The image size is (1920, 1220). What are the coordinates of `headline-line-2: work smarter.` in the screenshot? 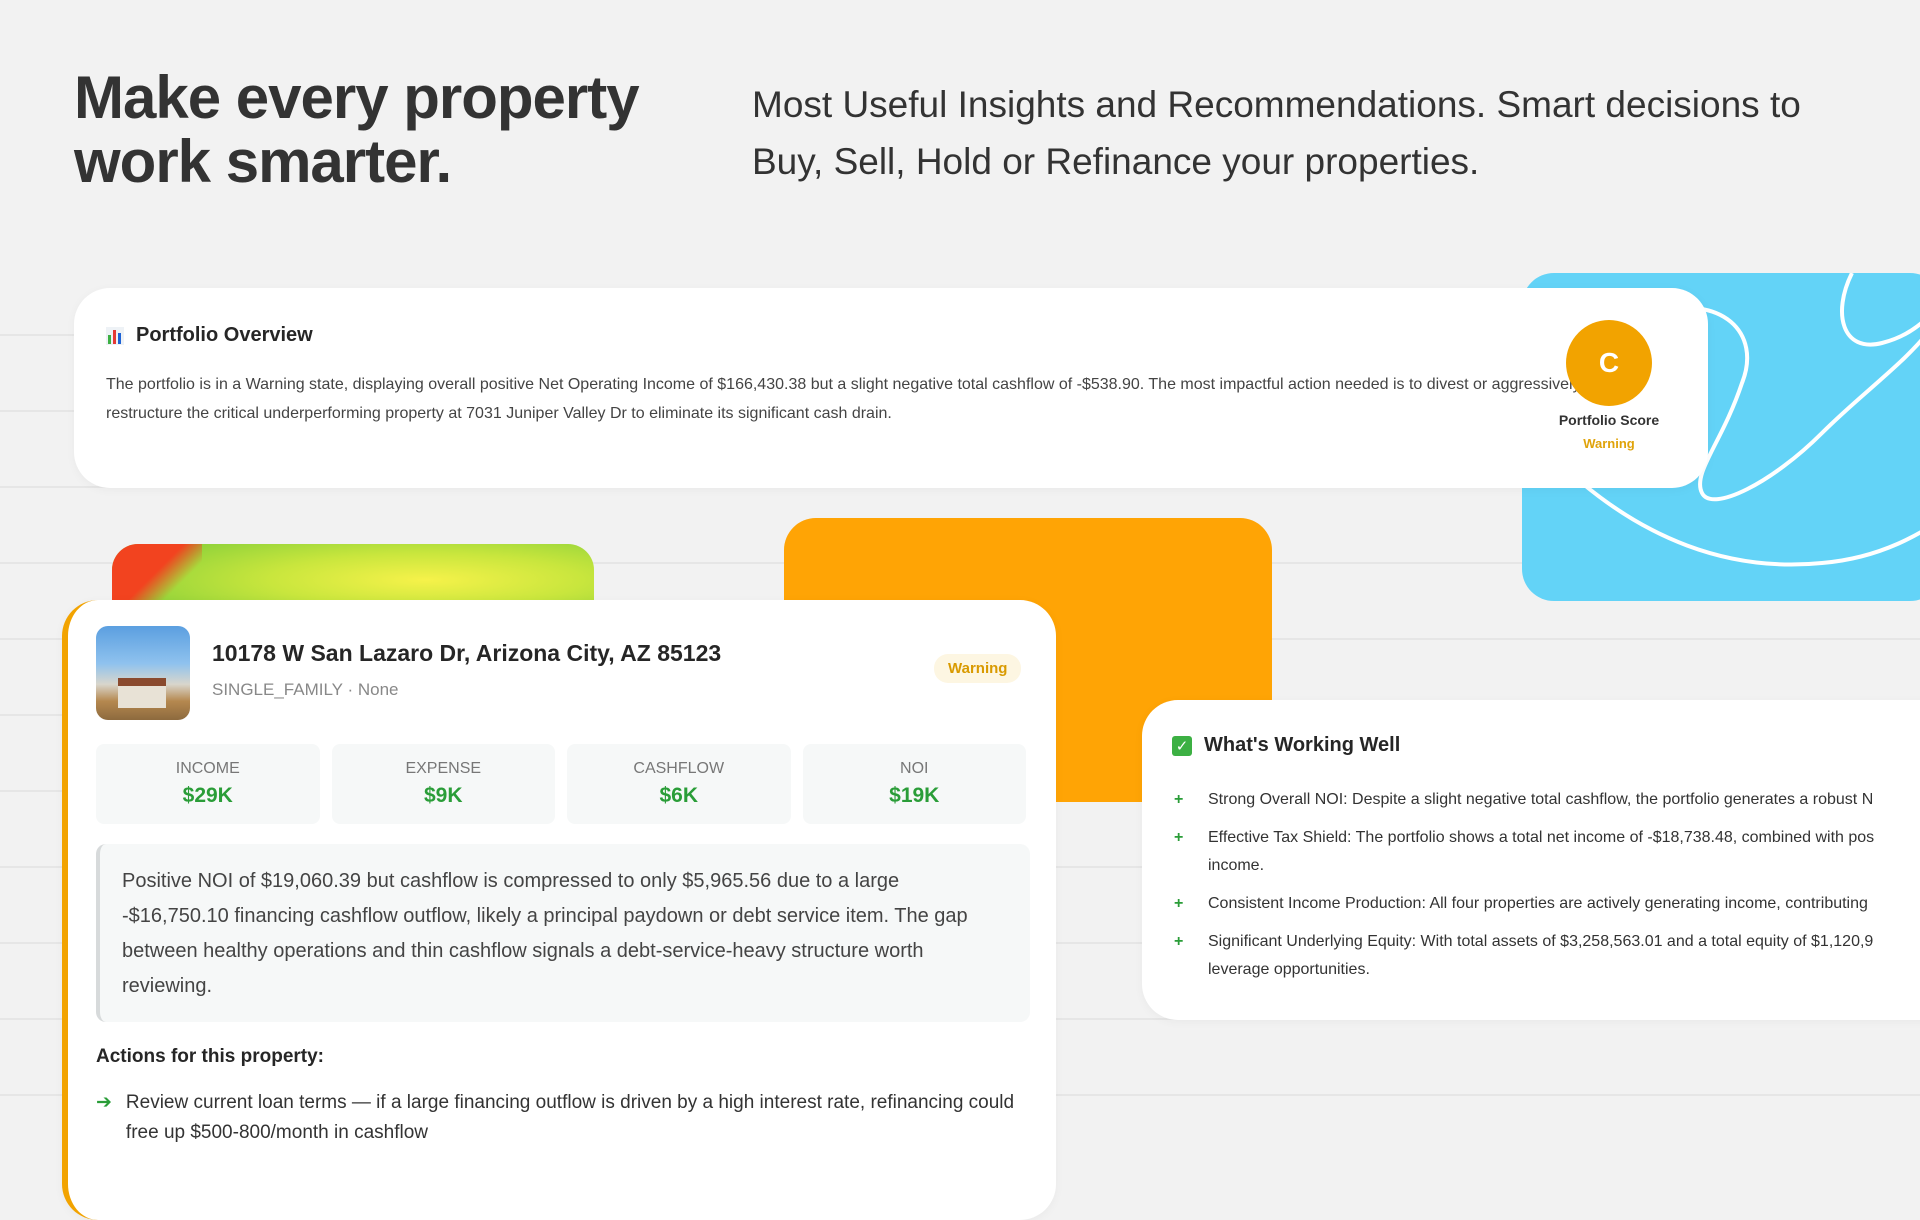 It's located at (263, 161).